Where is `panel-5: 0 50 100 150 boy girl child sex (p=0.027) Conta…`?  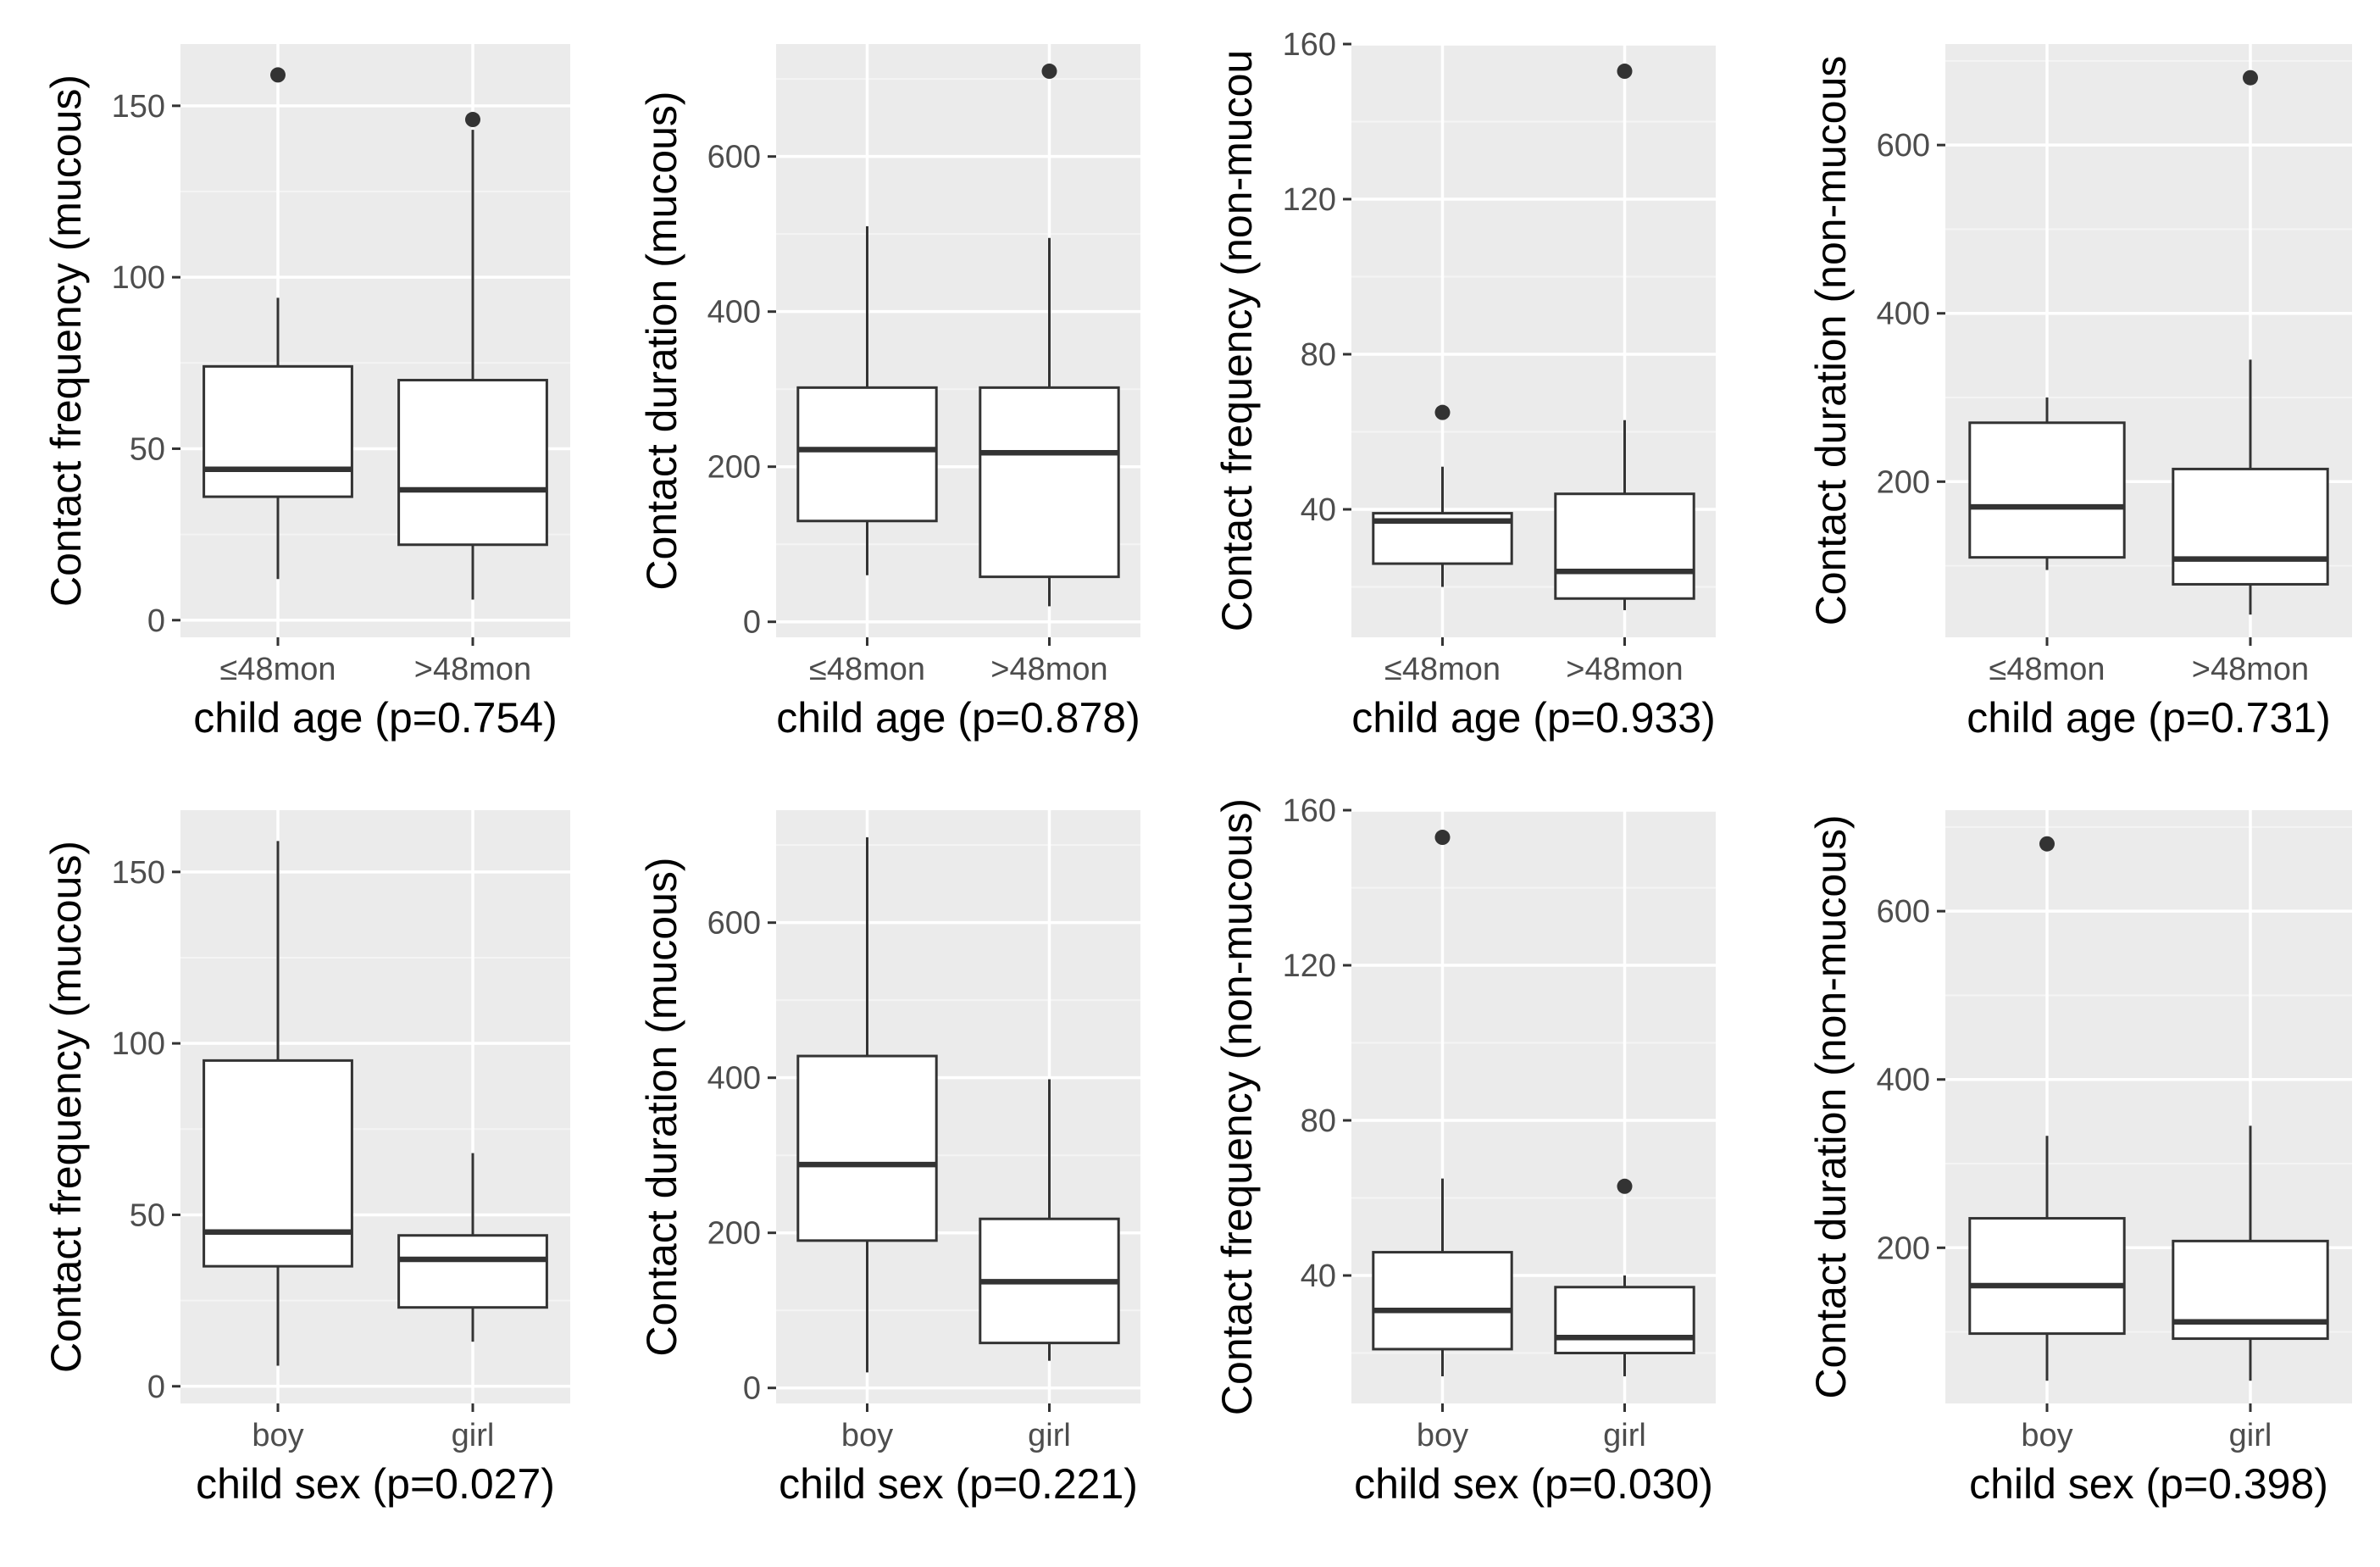 panel-5: 0 50 100 150 boy girl child sex (p=0.027) Conta… is located at coordinates (306, 1159).